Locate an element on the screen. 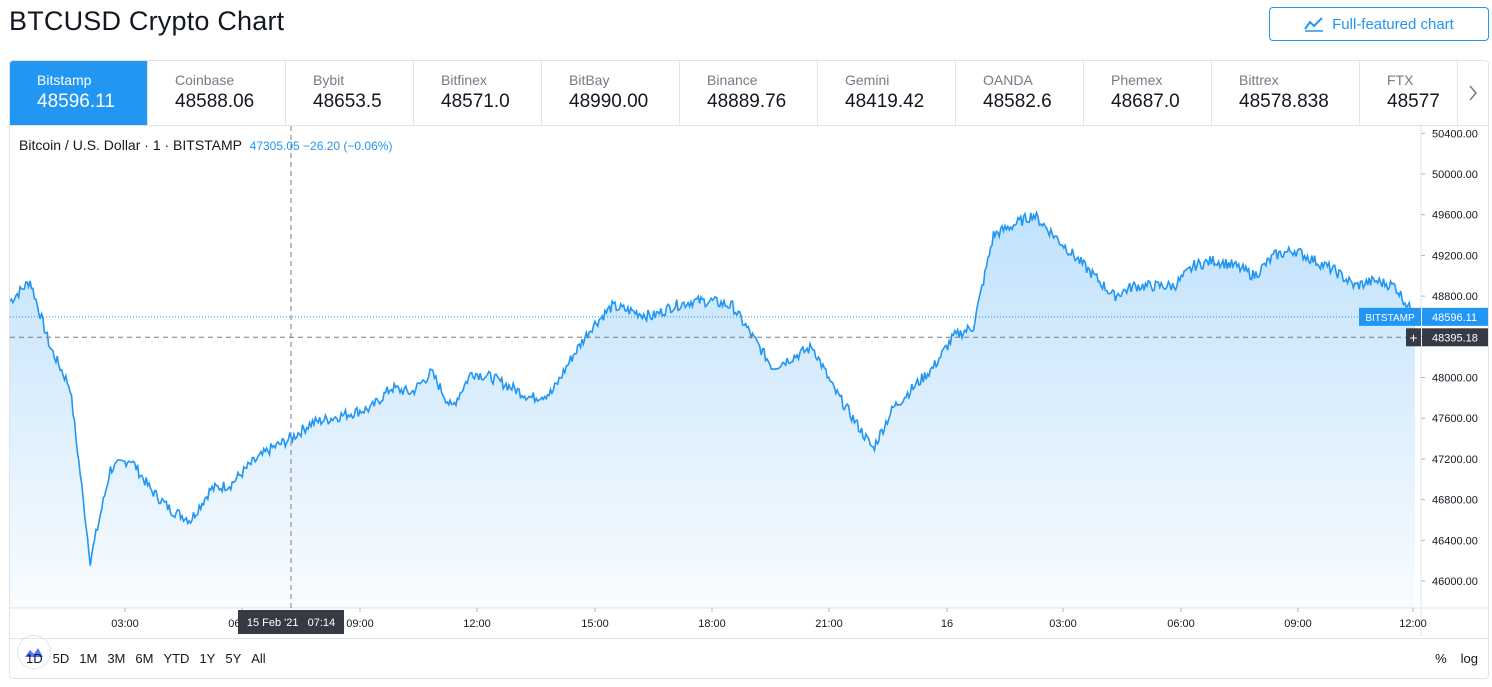  x-tick-label: 15:00 is located at coordinates (595, 624).